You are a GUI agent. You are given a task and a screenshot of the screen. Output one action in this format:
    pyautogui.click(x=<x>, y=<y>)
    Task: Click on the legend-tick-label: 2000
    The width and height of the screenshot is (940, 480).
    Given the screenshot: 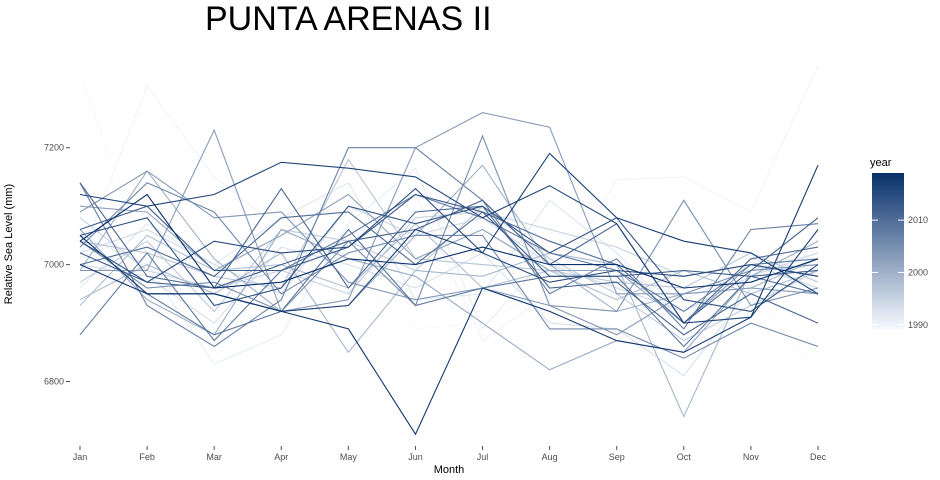 What is the action you would take?
    pyautogui.click(x=918, y=272)
    